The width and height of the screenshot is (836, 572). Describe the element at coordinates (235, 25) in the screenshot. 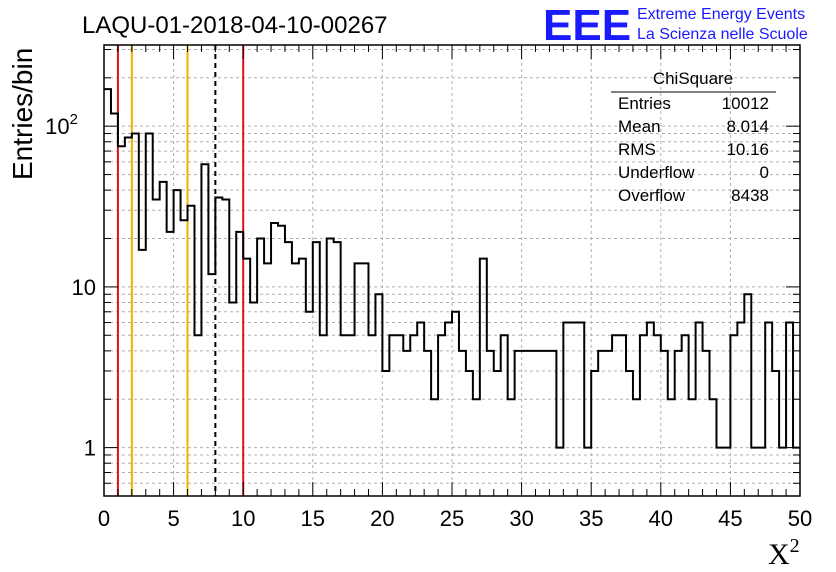

I see `chart-title: LAQU-01-2018-04-10-00267` at that location.